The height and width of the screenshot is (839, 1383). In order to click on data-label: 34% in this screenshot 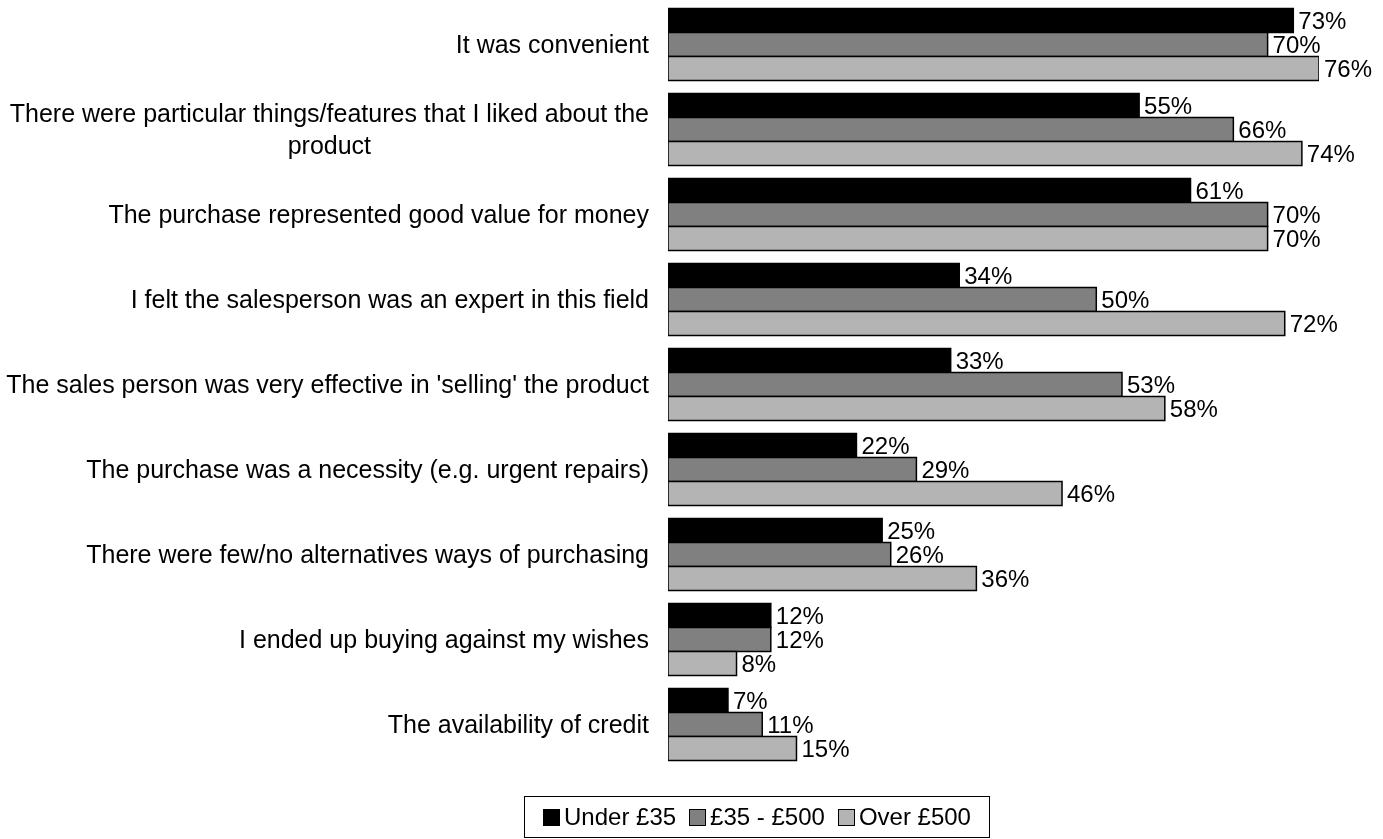, I will do `click(988, 275)`.